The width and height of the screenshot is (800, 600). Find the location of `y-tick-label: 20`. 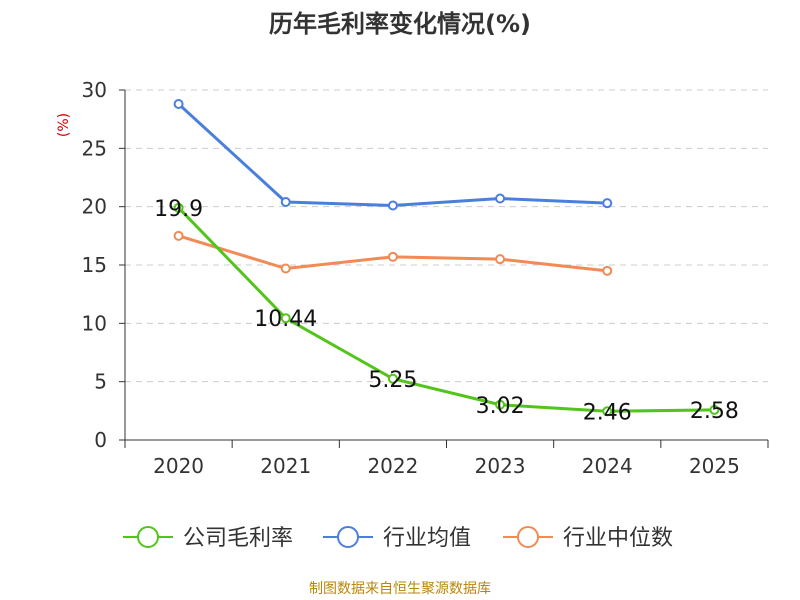

y-tick-label: 20 is located at coordinates (94, 207).